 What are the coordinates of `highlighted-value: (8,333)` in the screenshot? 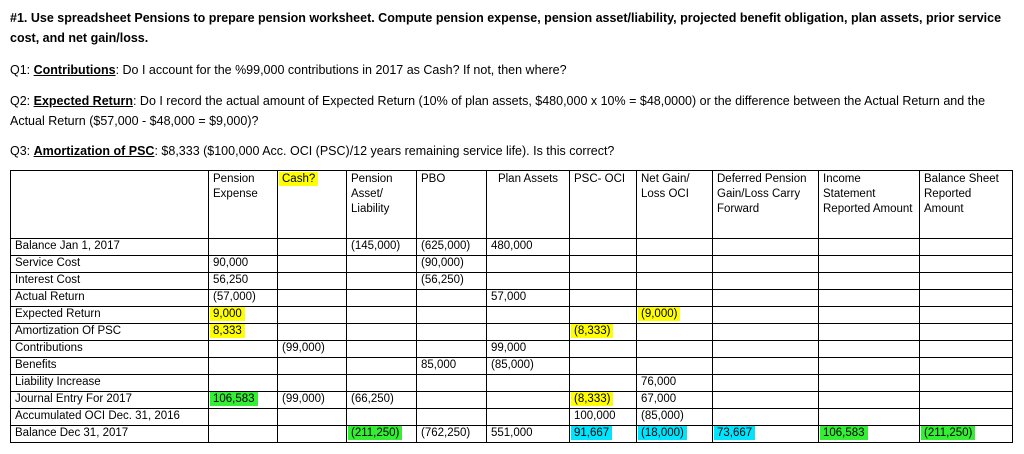 It's located at (592, 331).